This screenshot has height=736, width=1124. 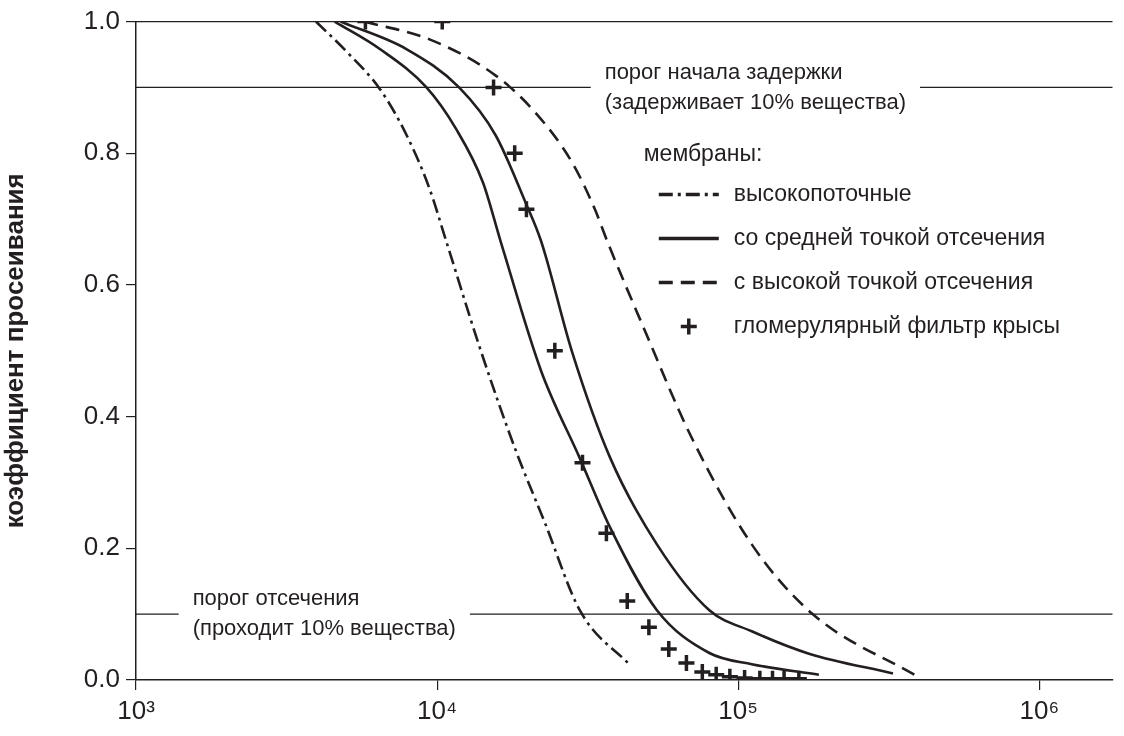 What do you see at coordinates (101, 151) in the screenshot?
I see `y-tick-label: 0.8` at bounding box center [101, 151].